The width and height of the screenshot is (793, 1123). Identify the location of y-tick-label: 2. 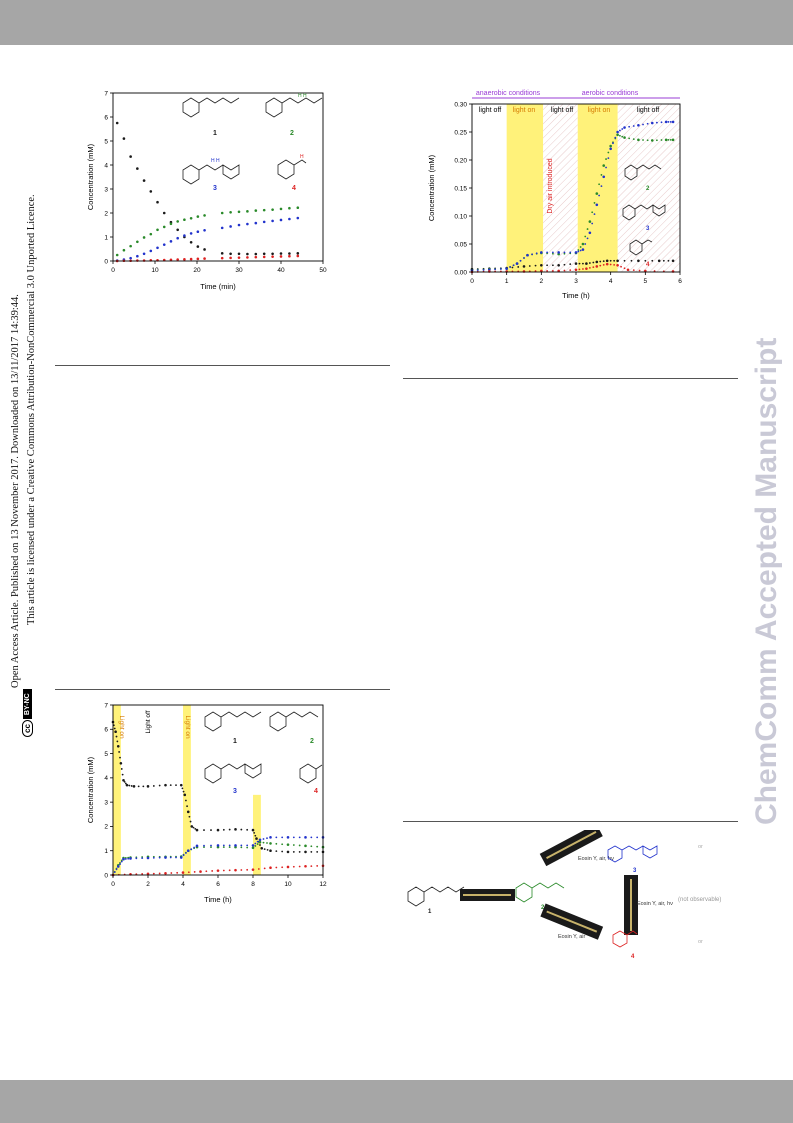
(106, 827).